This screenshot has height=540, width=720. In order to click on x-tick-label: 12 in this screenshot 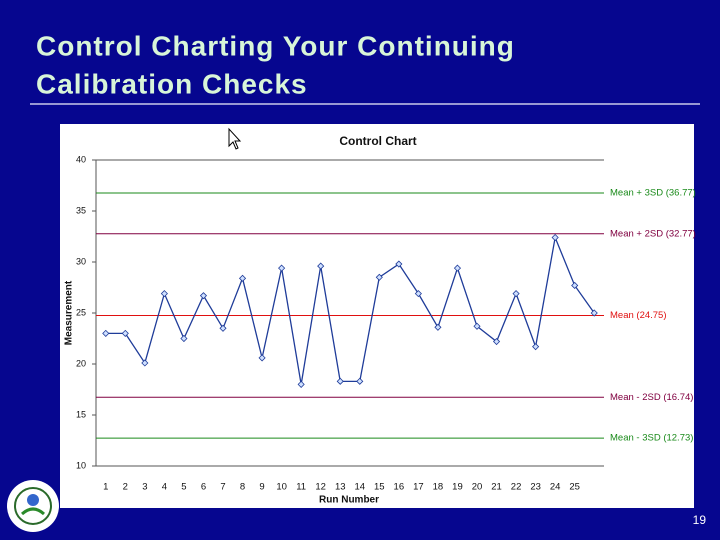, I will do `click(320, 487)`.